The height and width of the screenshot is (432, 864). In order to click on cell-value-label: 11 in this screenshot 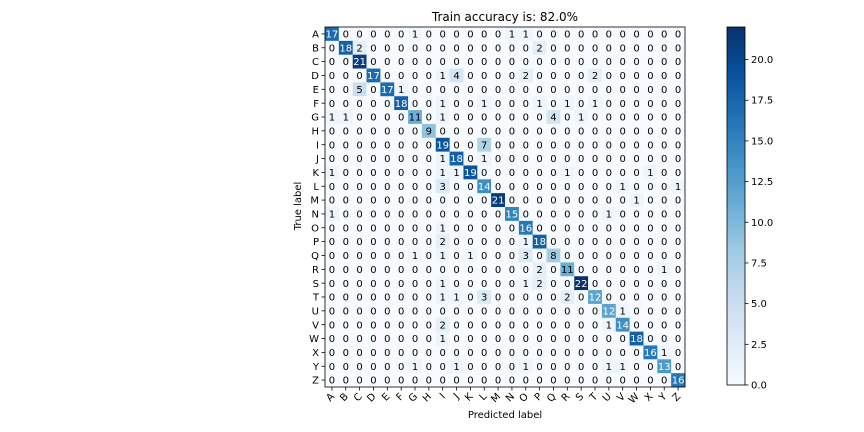, I will do `click(567, 270)`.